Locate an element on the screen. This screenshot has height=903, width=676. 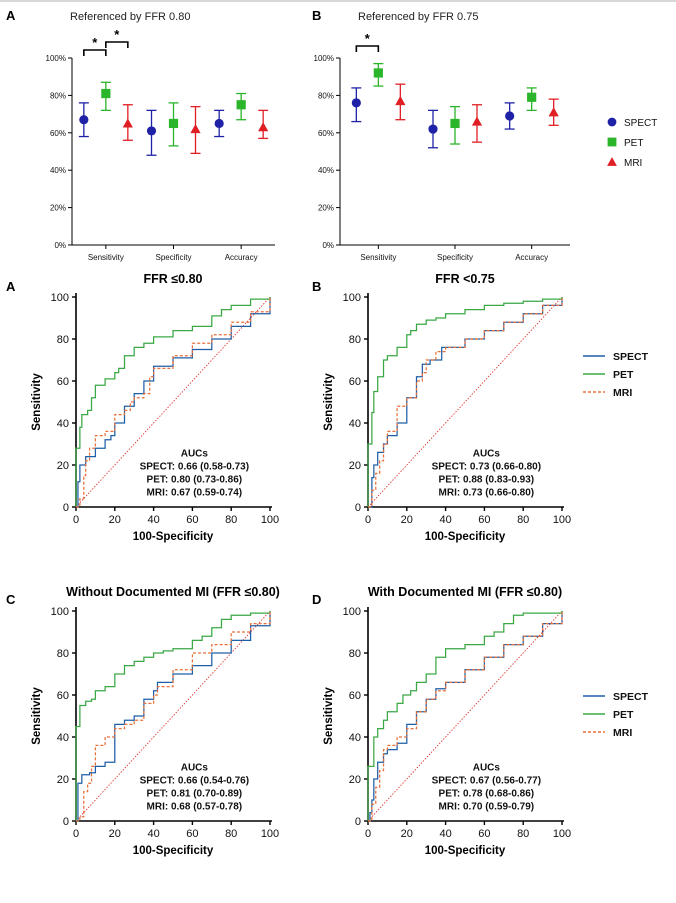
roc-d-y-tick-label: 20 is located at coordinates (355, 780).